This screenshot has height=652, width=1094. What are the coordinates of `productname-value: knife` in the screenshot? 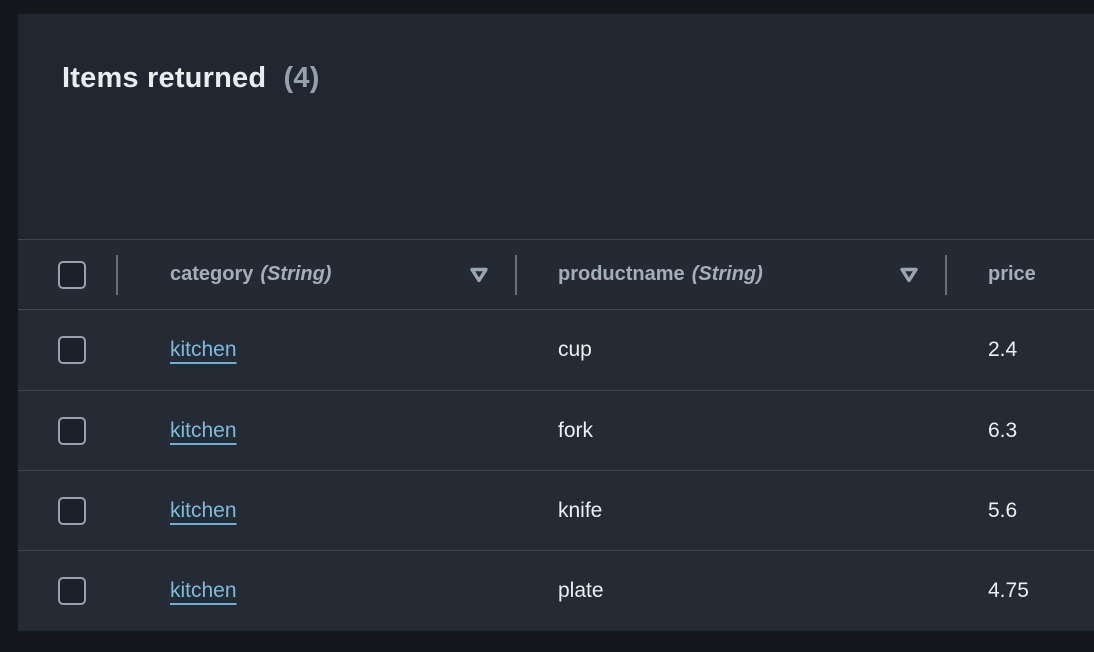 It's located at (580, 510).